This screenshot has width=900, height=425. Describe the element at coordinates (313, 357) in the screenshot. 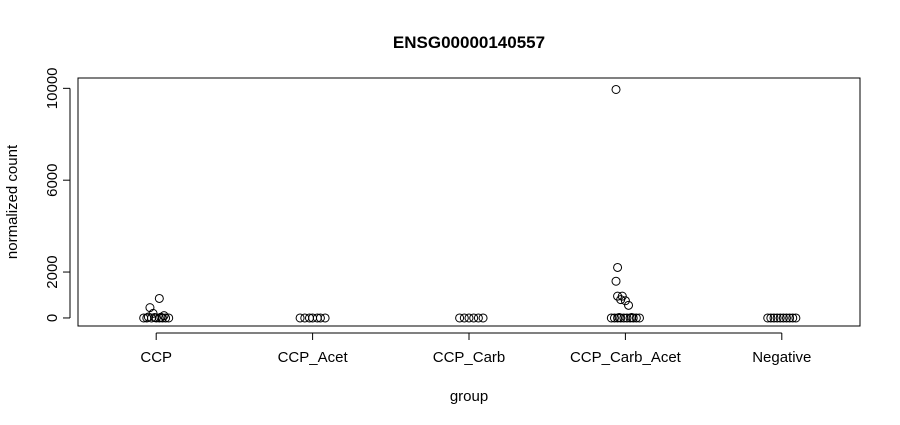

I see `x-tick-label: CCP_Acet` at that location.